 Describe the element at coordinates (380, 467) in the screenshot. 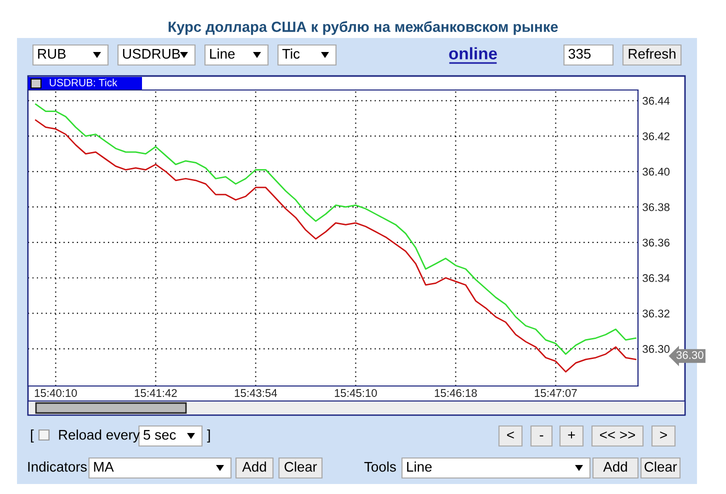

I see `text: Tools` at that location.